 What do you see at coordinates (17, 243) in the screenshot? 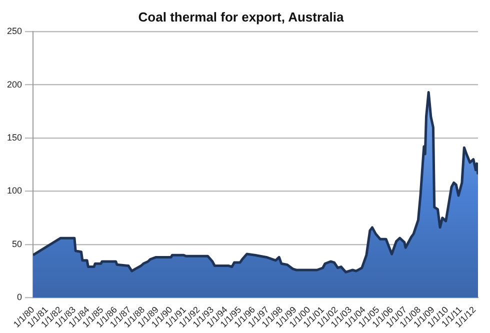
I see `y-tick-label: 50` at bounding box center [17, 243].